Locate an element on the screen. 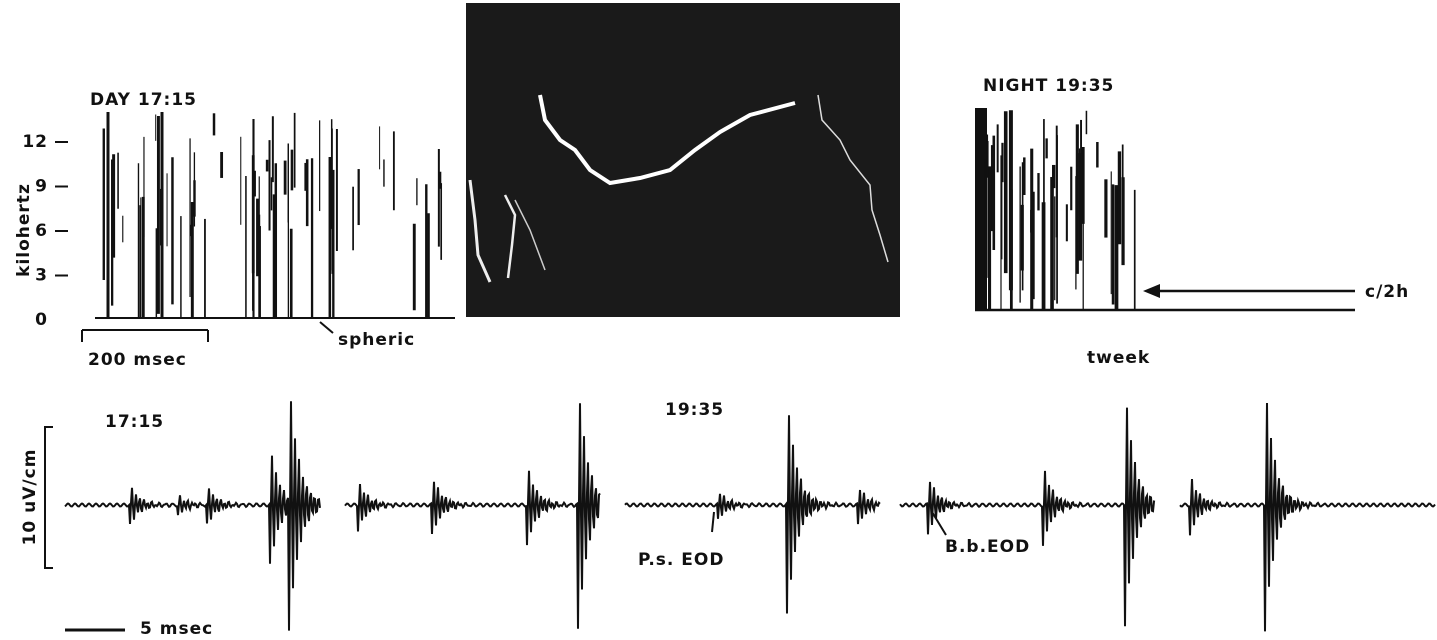 This screenshot has height=640, width=1437. scale-bar is located at coordinates (48, 497).